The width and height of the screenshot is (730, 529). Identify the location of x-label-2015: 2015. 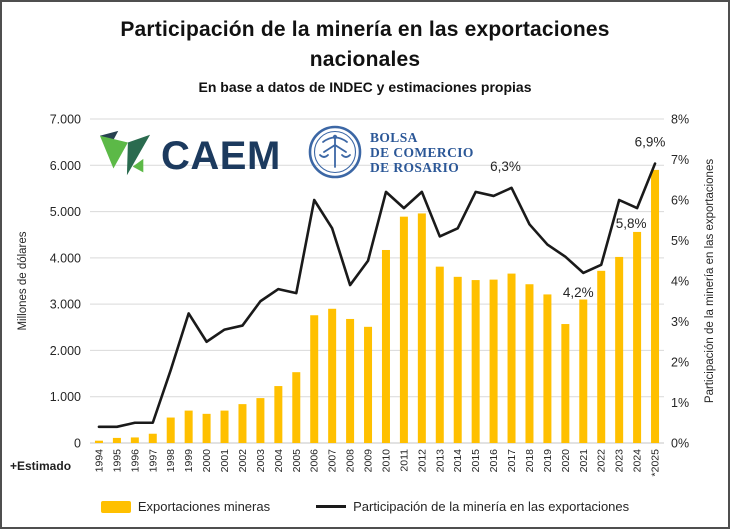
(476, 461).